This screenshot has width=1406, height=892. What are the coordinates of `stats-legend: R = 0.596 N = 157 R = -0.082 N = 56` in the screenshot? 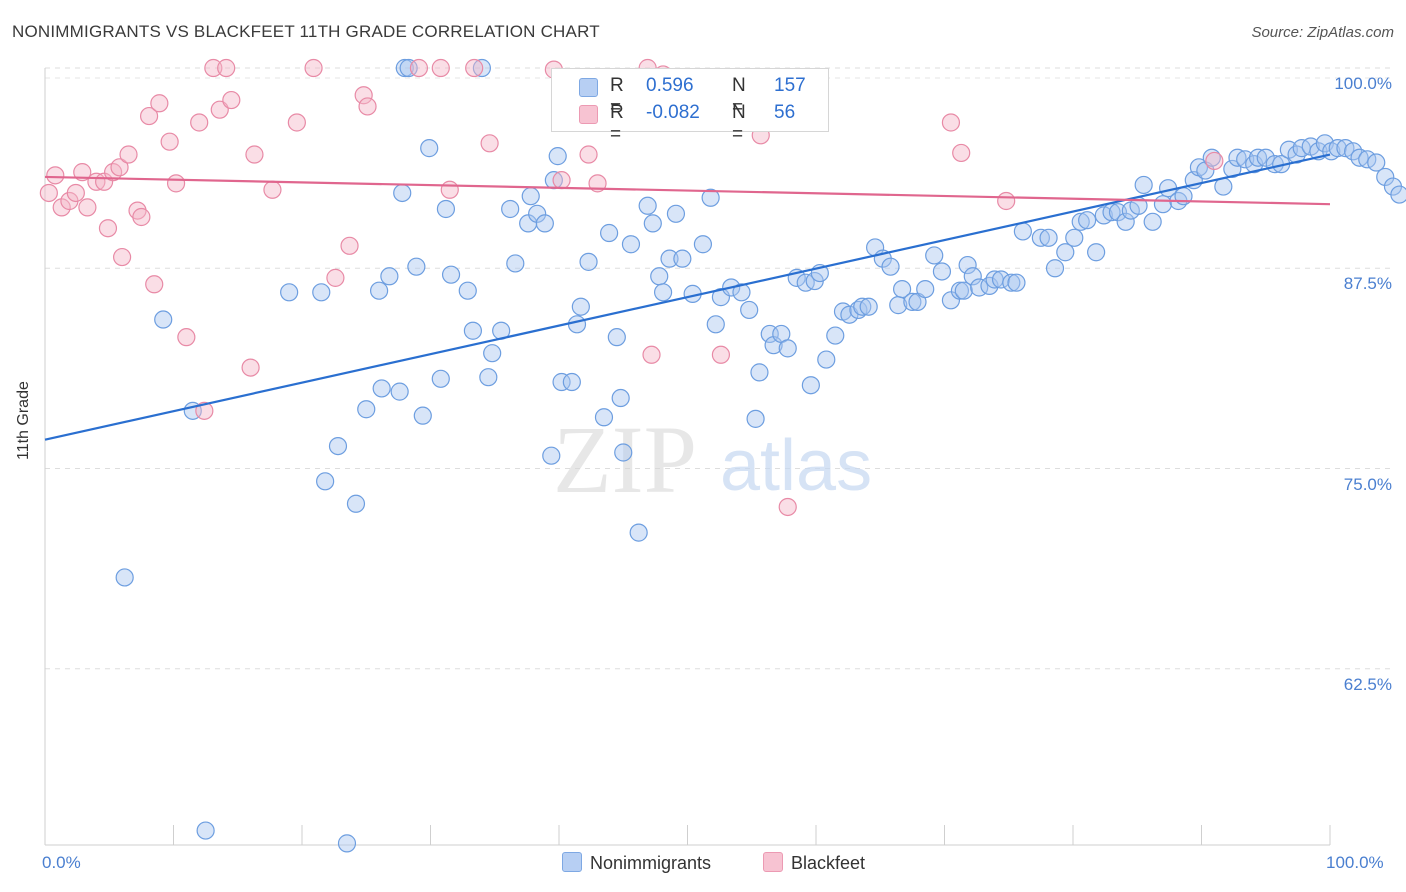 It's located at (690, 106).